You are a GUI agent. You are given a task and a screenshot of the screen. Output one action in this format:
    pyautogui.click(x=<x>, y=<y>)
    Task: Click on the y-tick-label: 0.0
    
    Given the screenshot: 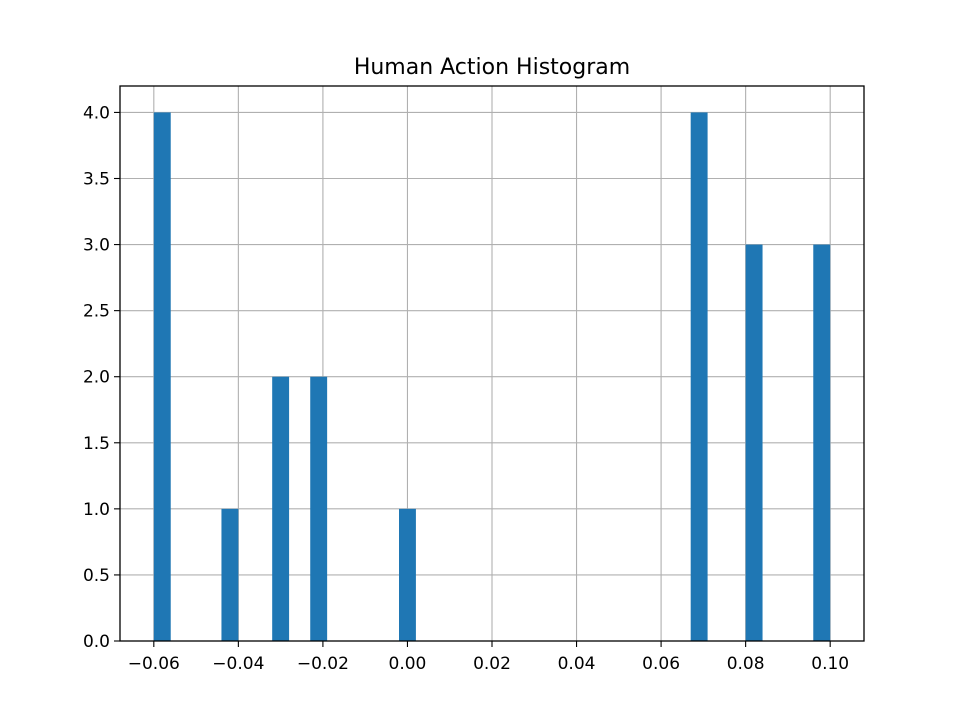 What is the action you would take?
    pyautogui.click(x=96, y=642)
    